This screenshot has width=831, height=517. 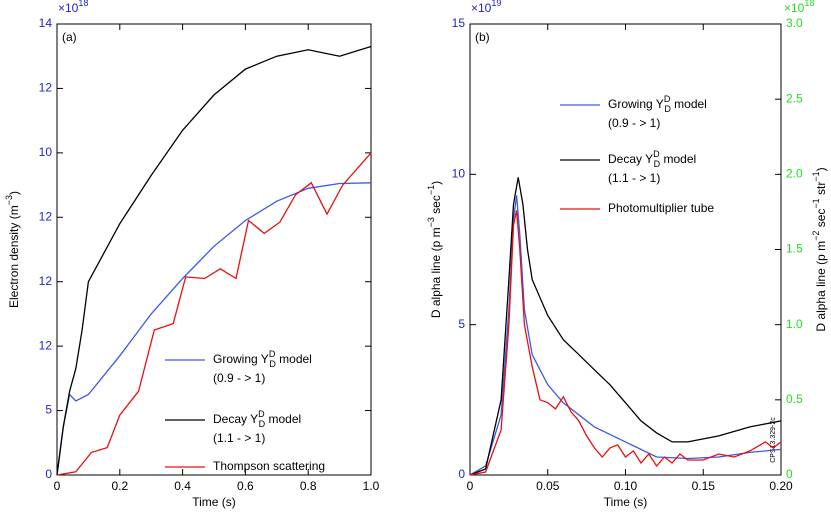 I want to click on x-tick-label: 0.10, so click(x=626, y=486).